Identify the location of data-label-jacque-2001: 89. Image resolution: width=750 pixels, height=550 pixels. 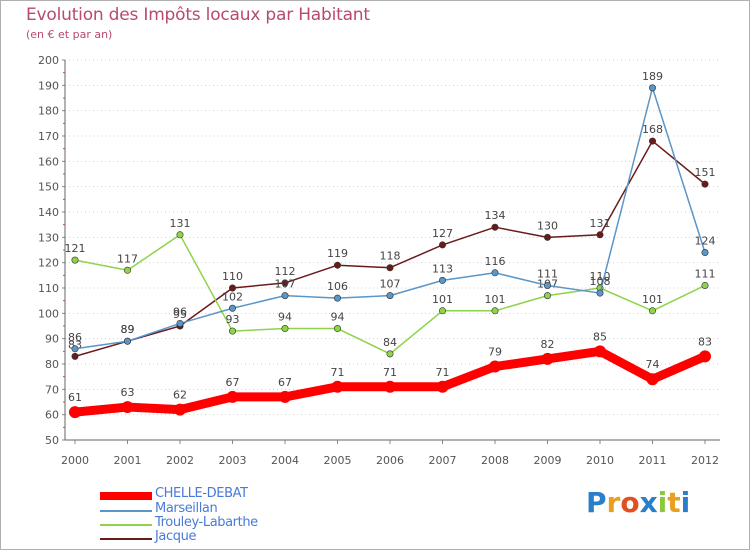
(128, 329).